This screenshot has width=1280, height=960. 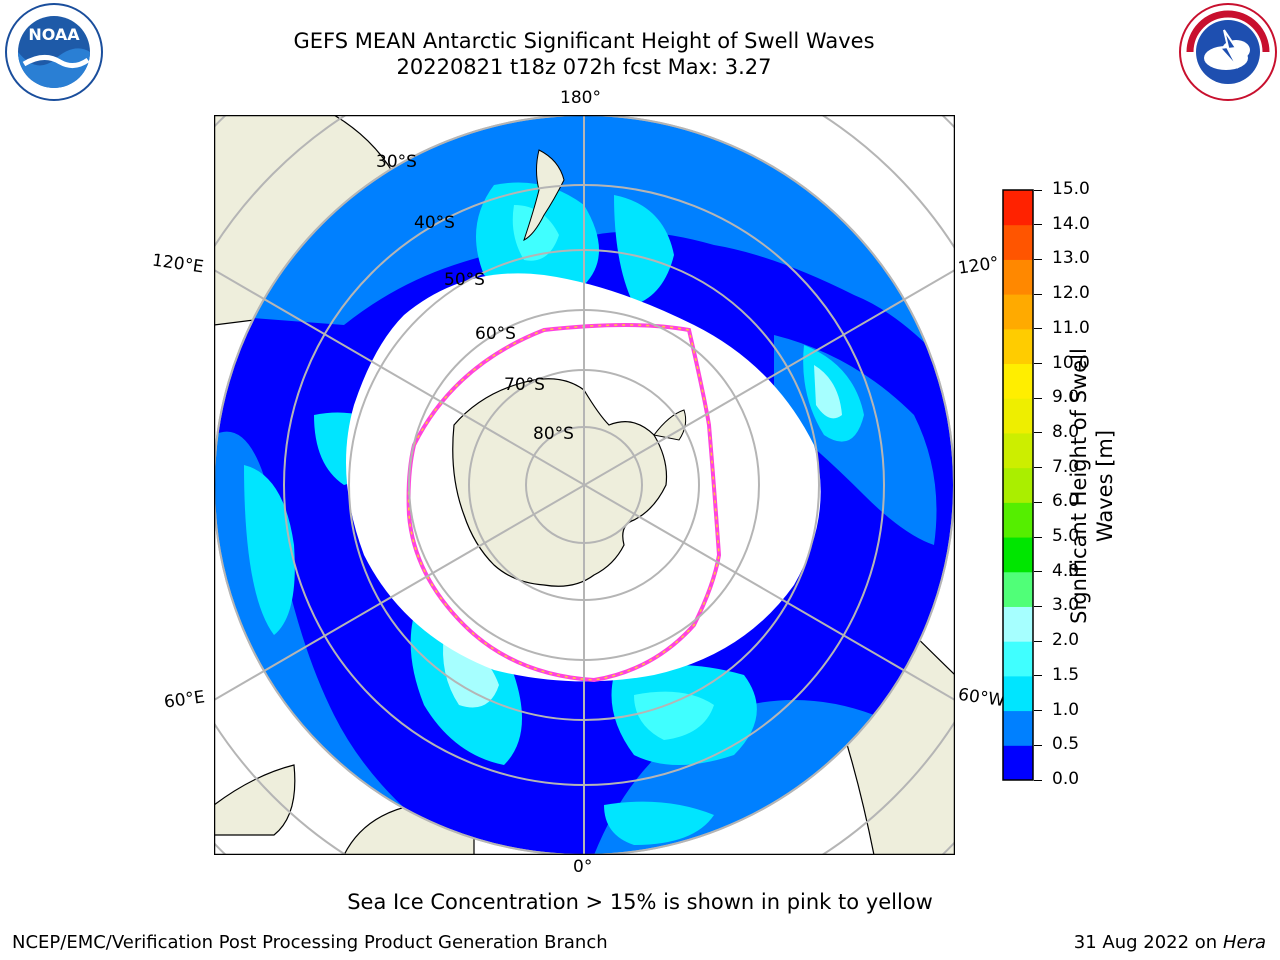 What do you see at coordinates (584, 67) in the screenshot?
I see `map-subtitle: 20220821 t18z 072h fcst Max: 3.27` at bounding box center [584, 67].